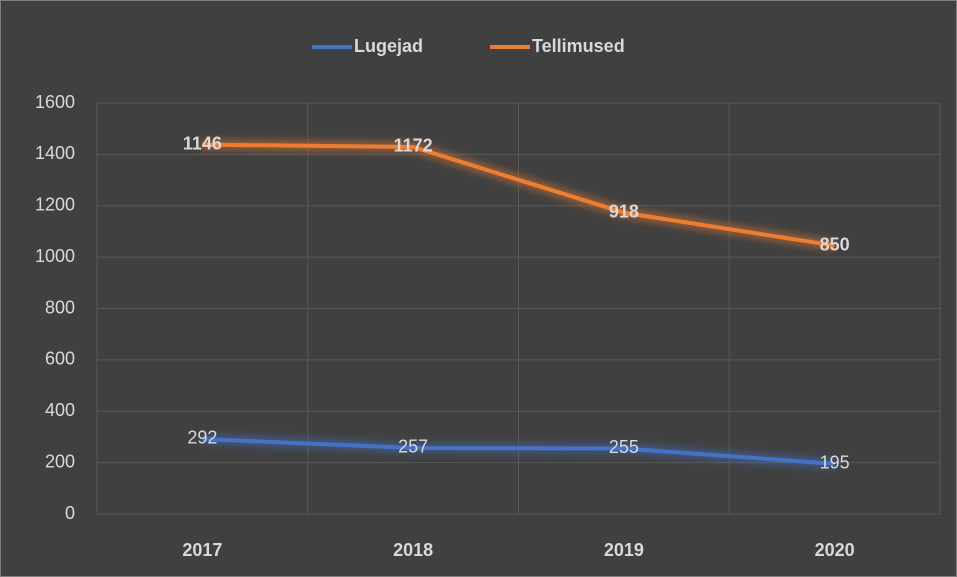 Image resolution: width=957 pixels, height=577 pixels. I want to click on data-label: 257, so click(413, 447).